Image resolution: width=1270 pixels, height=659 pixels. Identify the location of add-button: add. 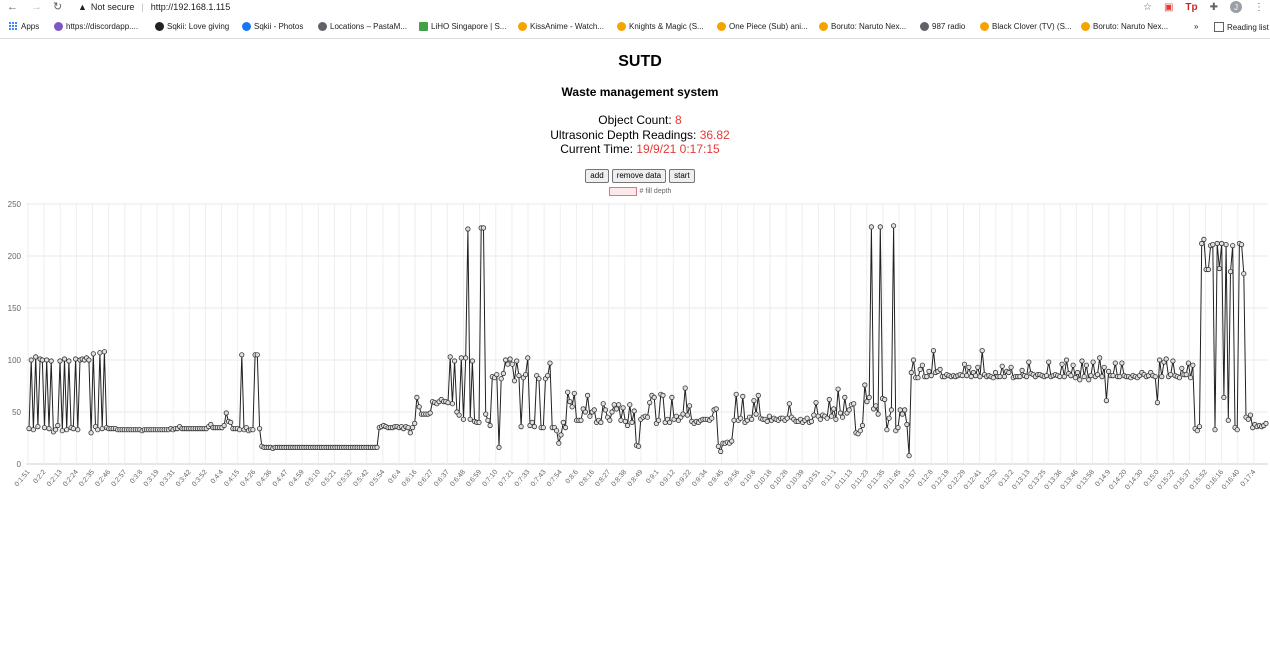
(597, 176).